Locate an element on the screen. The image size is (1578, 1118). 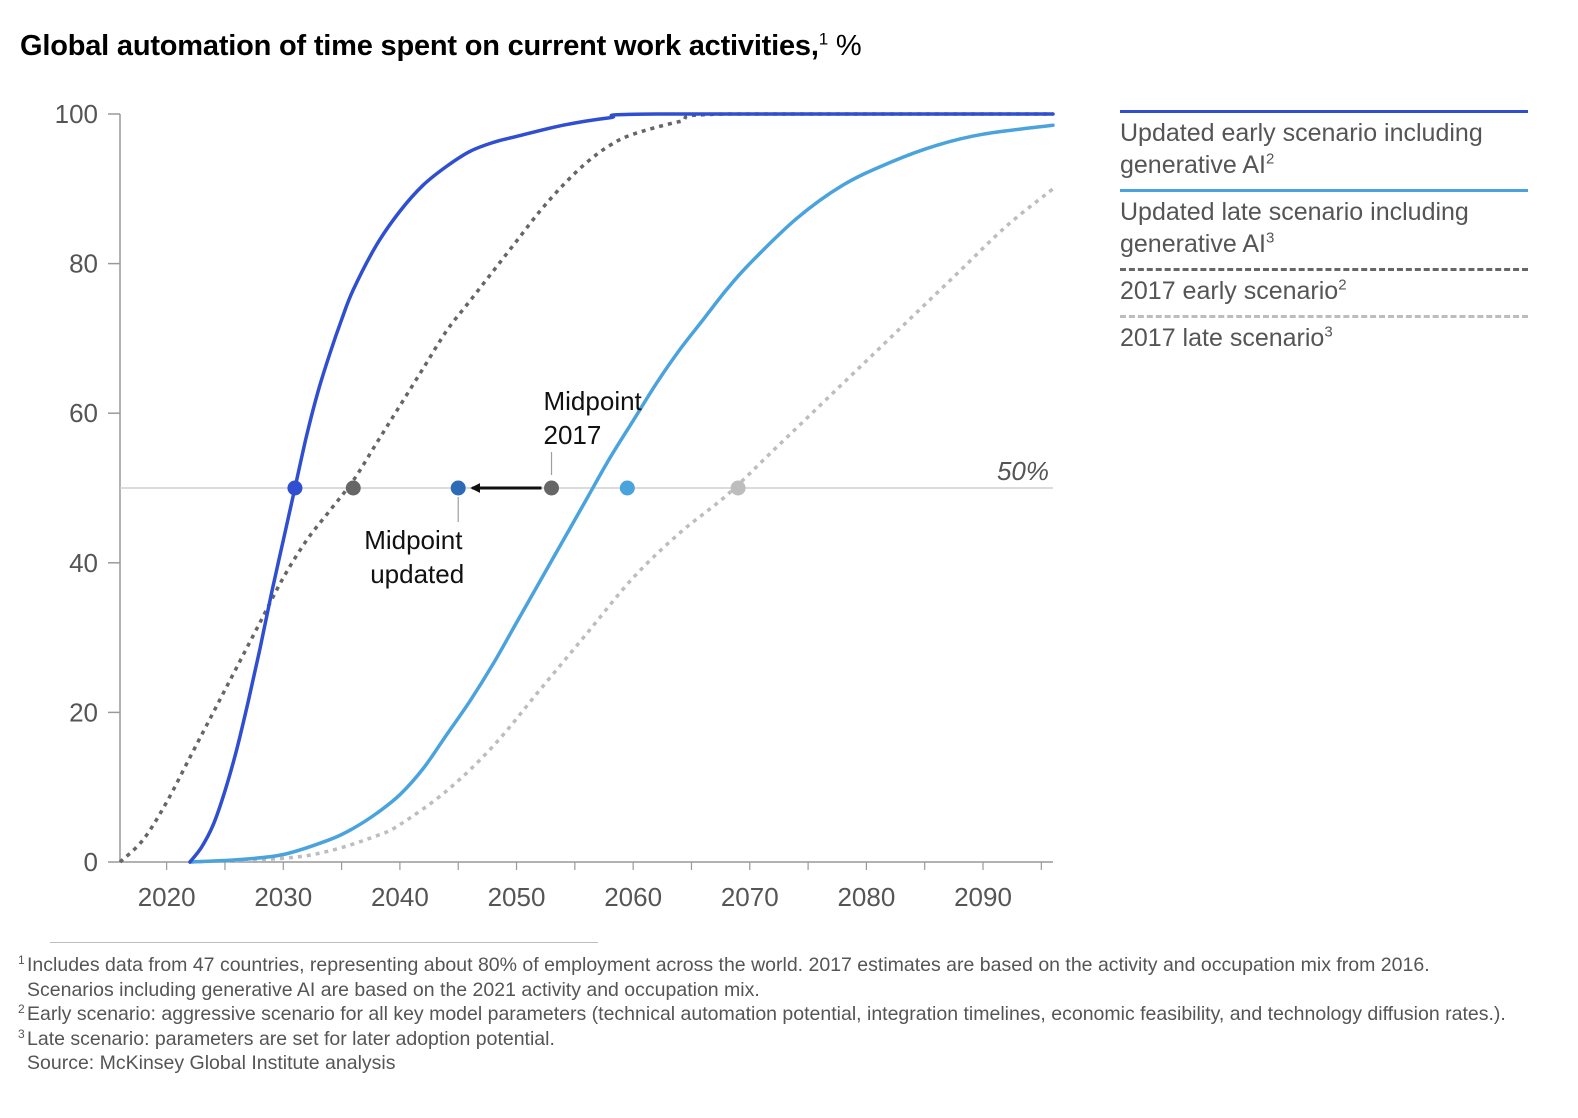
footnote-mark: 3 is located at coordinates (21, 1033).